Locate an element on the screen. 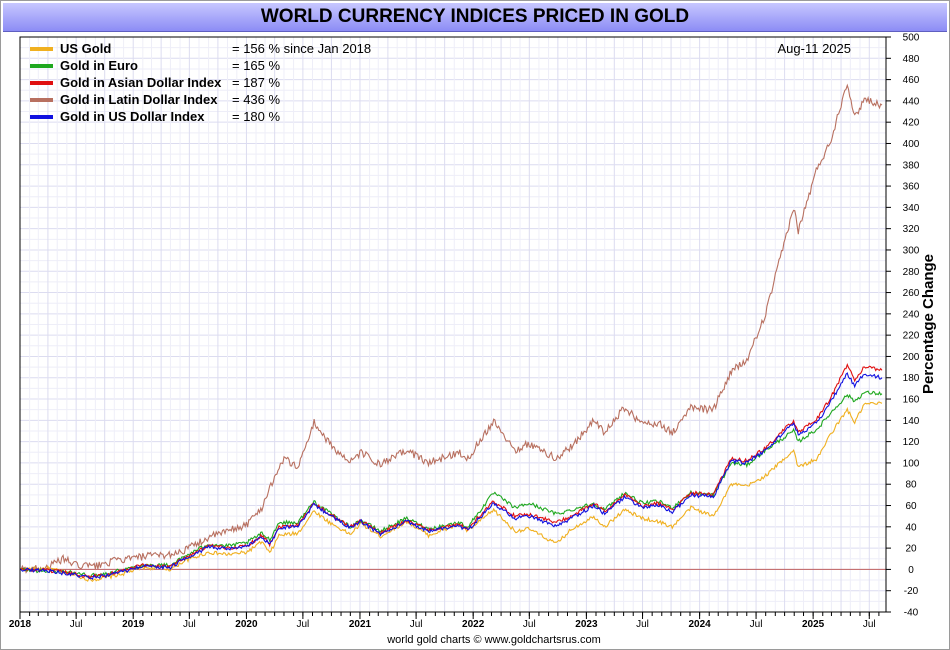  y-tick-label: 260 is located at coordinates (911, 293).